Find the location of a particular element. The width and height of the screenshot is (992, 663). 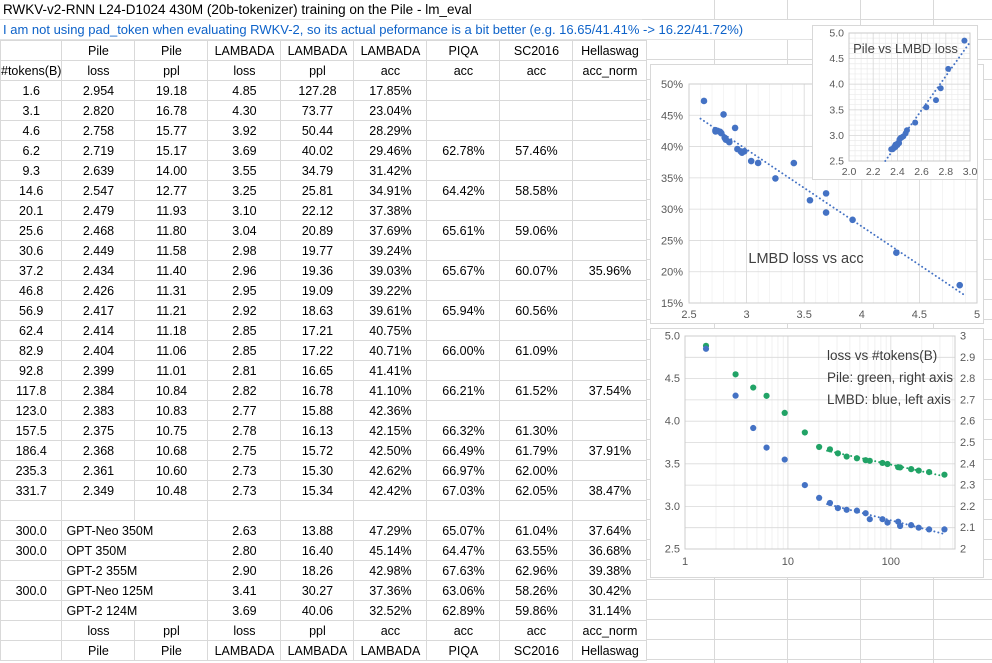

cell: 42.42% is located at coordinates (390, 490).